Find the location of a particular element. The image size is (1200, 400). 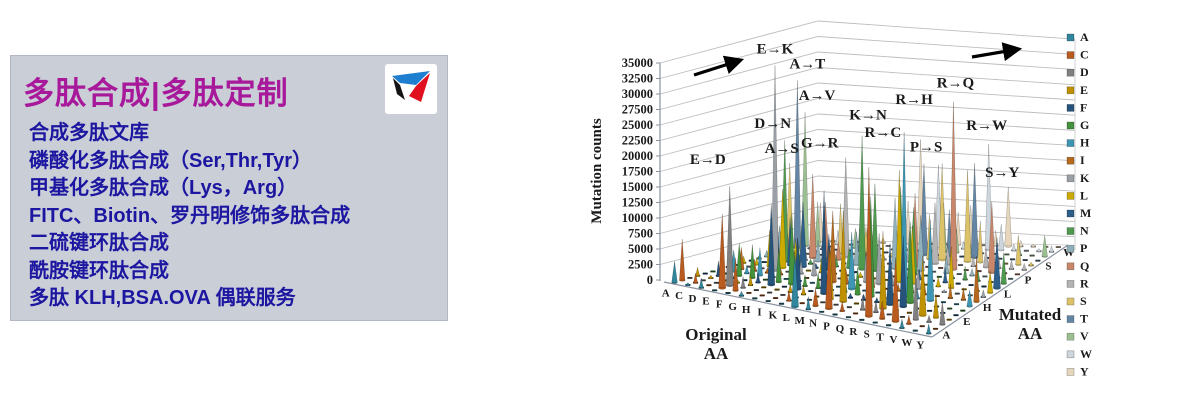

y-tick-label: 25000 is located at coordinates (637, 125).